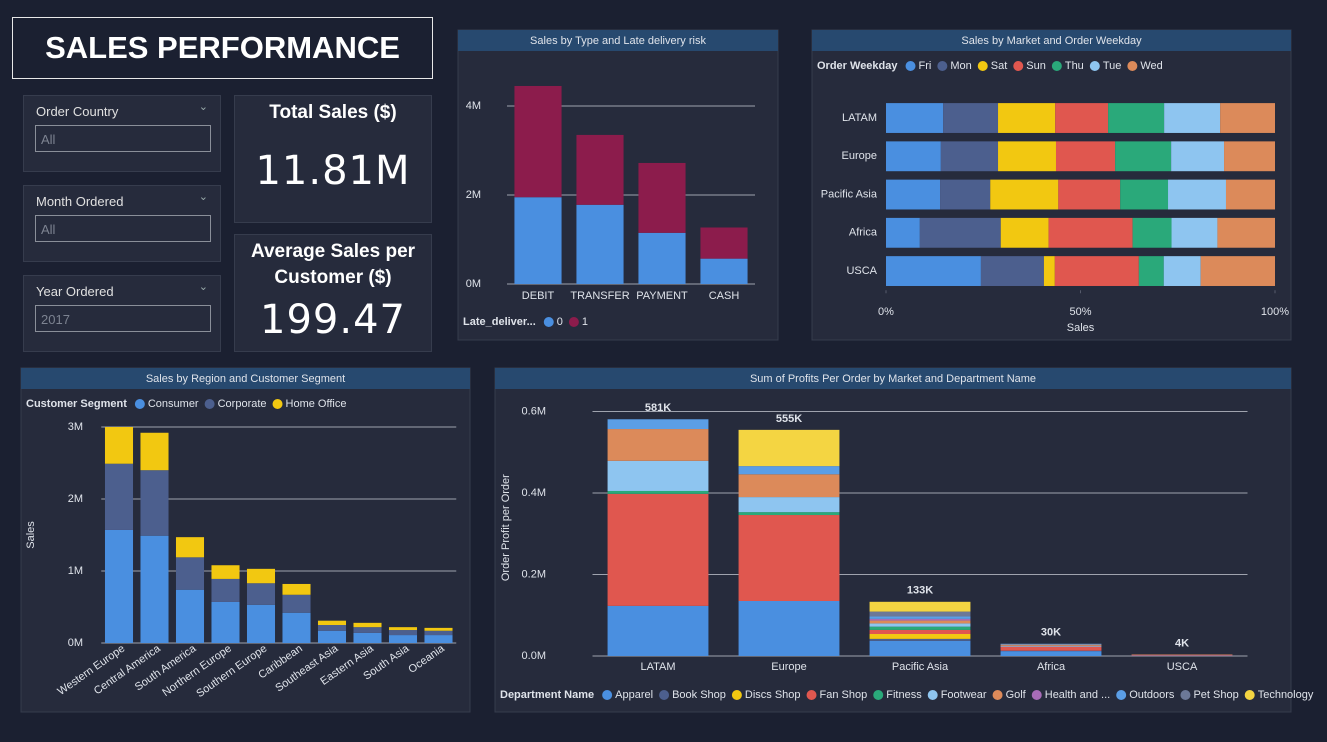  Describe the element at coordinates (960, 66) in the screenshot. I see `legend-label: Mon` at that location.